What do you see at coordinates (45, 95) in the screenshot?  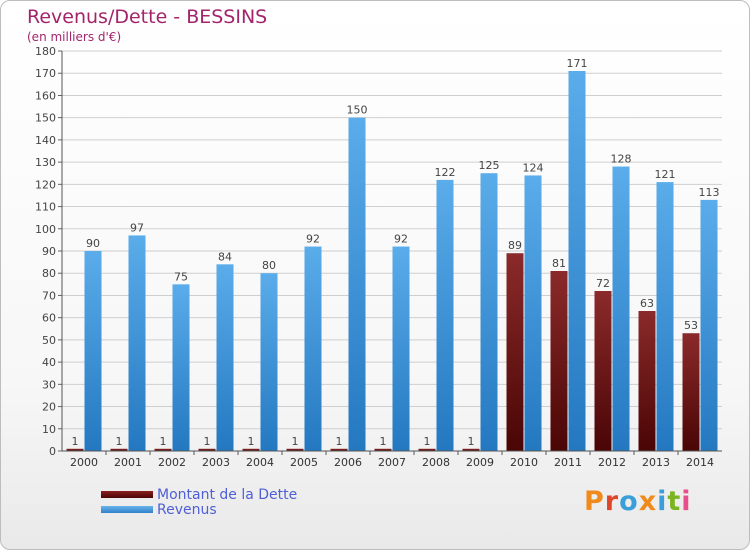 I see `y-tick-label: 160` at bounding box center [45, 95].